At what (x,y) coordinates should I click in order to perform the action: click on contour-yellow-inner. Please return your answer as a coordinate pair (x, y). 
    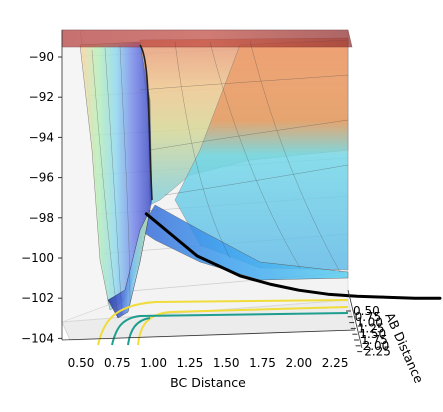
    Looking at the image, I should click on (243, 326).